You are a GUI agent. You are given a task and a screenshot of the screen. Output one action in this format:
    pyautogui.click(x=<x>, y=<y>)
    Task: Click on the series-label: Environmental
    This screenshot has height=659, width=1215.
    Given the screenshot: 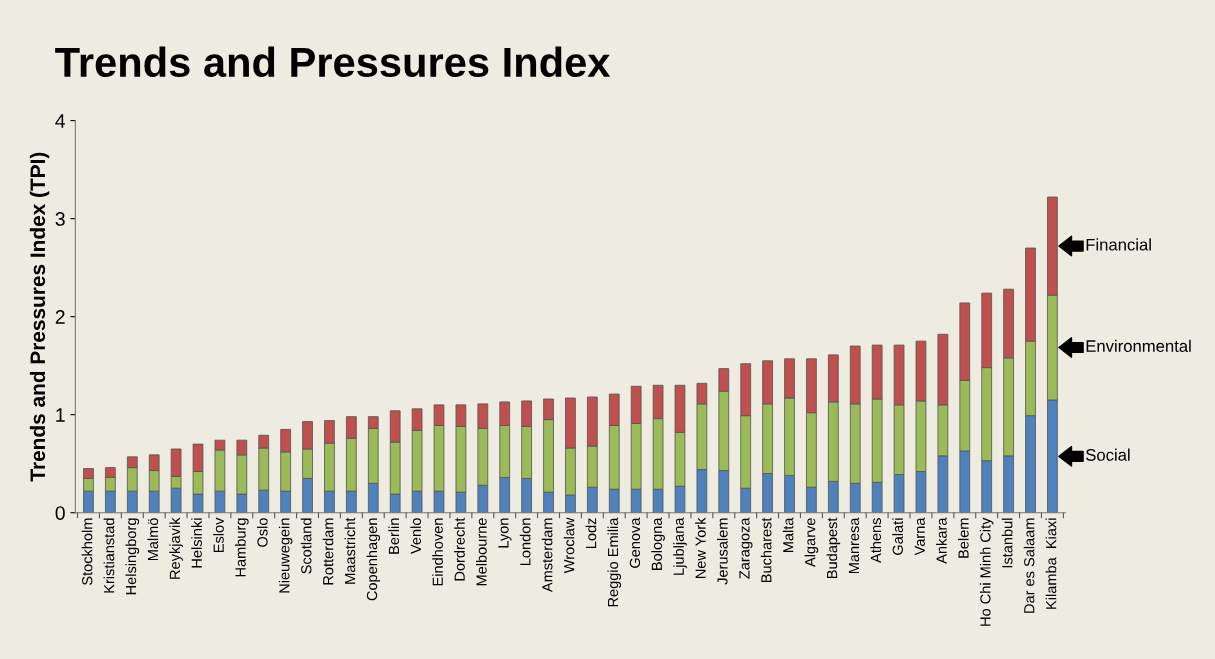 What is the action you would take?
    pyautogui.click(x=1138, y=345)
    